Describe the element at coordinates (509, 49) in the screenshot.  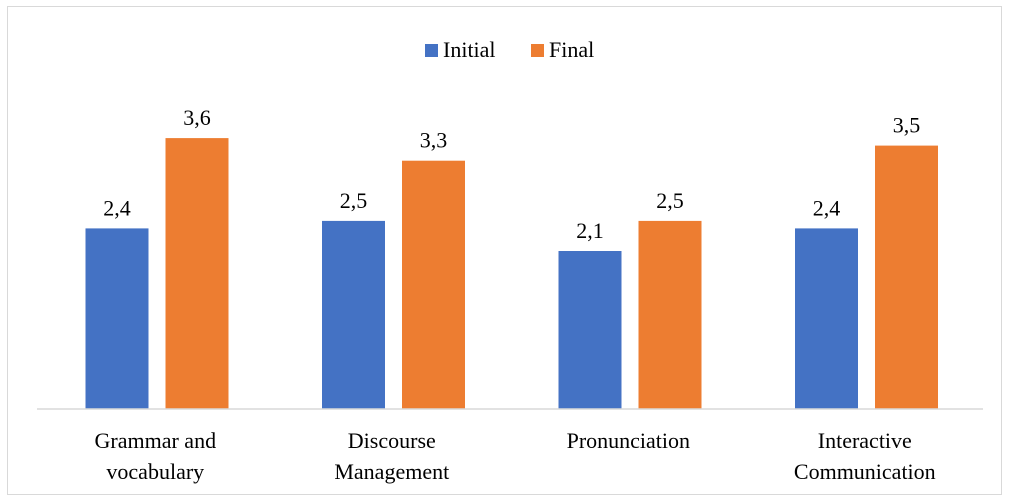
I see `legend: Initial Final` at that location.